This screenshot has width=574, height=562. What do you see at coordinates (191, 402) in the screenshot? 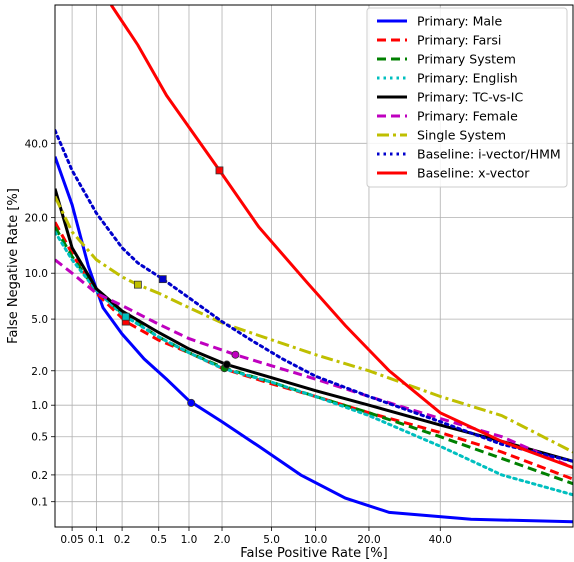
I see `operating-point-primary-male` at bounding box center [191, 402].